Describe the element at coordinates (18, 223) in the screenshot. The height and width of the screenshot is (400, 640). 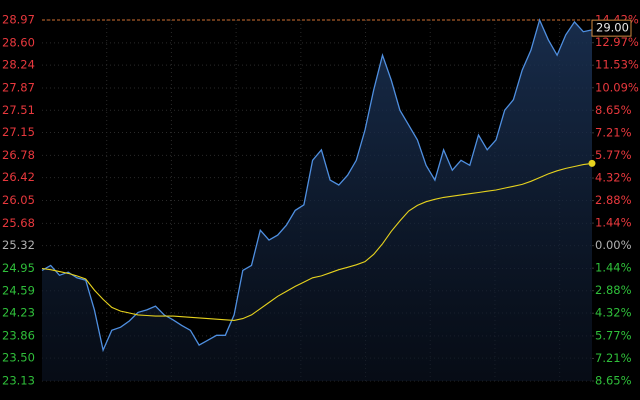
I see `y-tick-label: 25.68` at that location.